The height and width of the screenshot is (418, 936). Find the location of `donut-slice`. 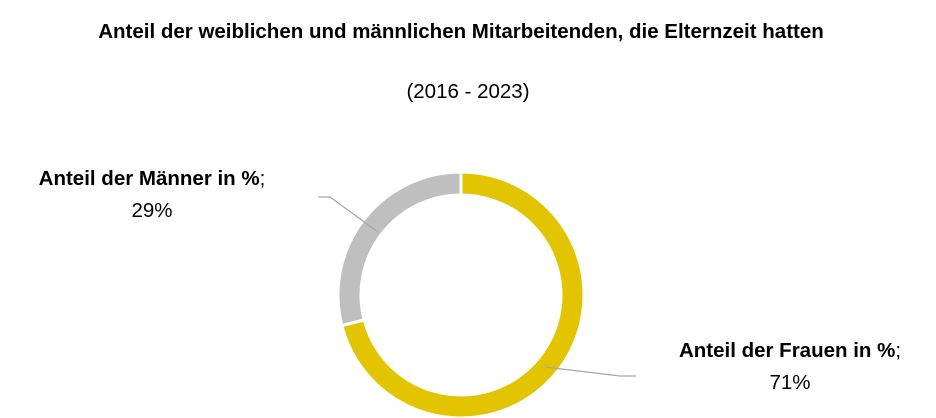

donut-slice is located at coordinates (399, 249).